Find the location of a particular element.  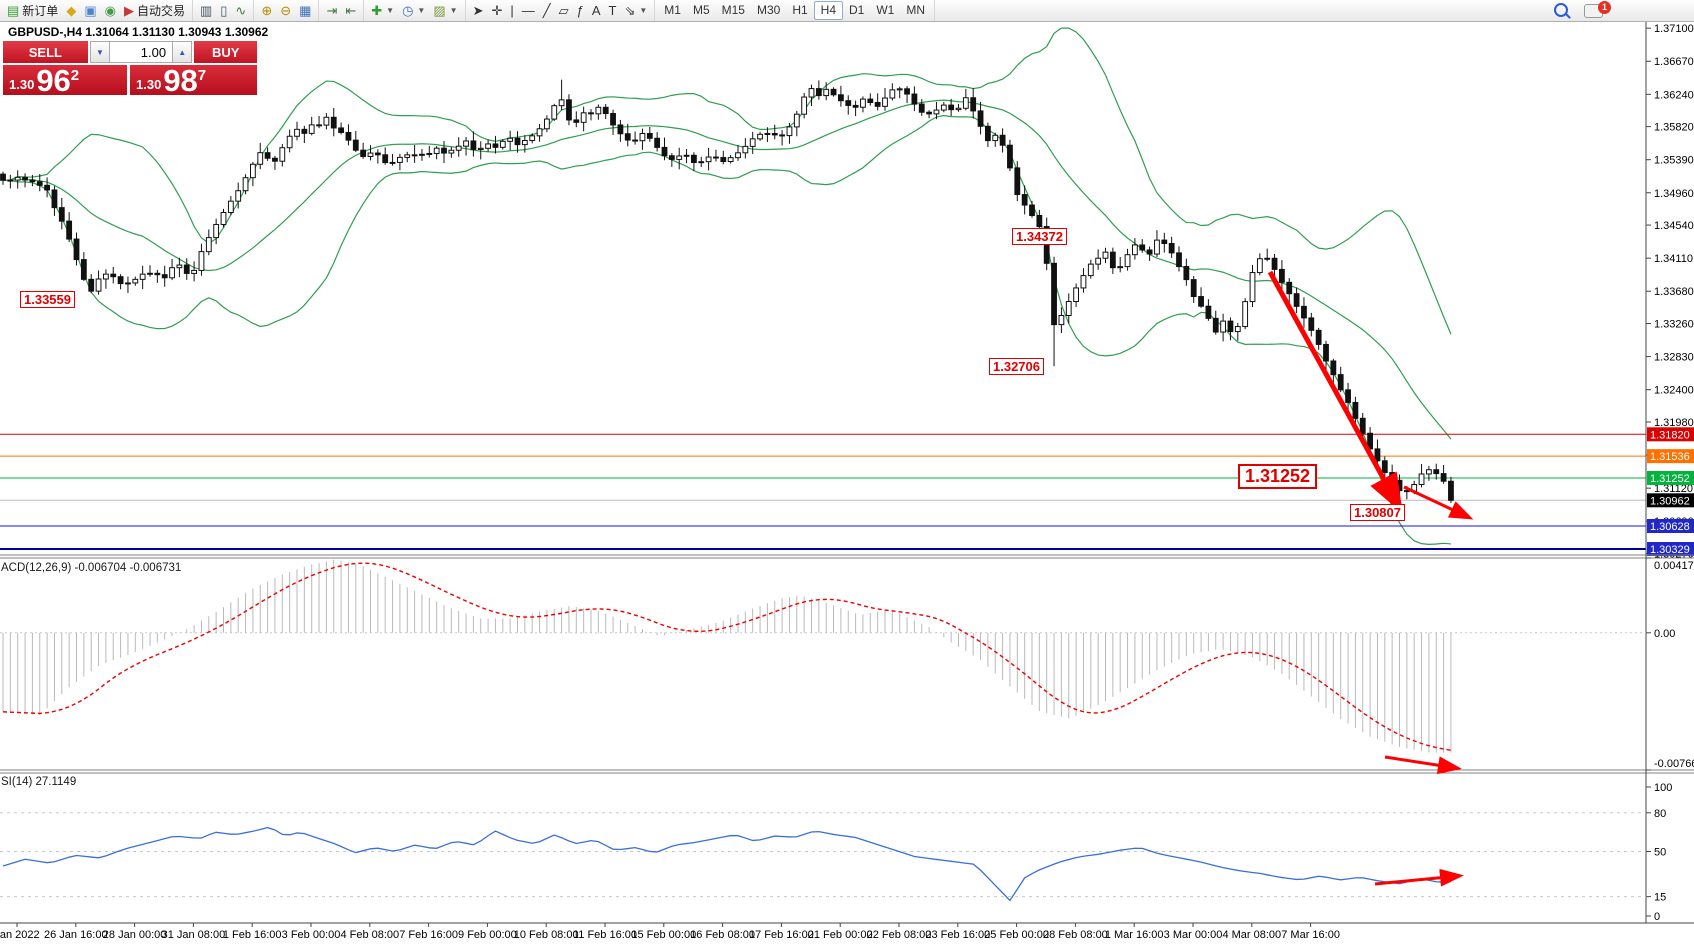

volume-increase-button: ▲ is located at coordinates (182, 52).